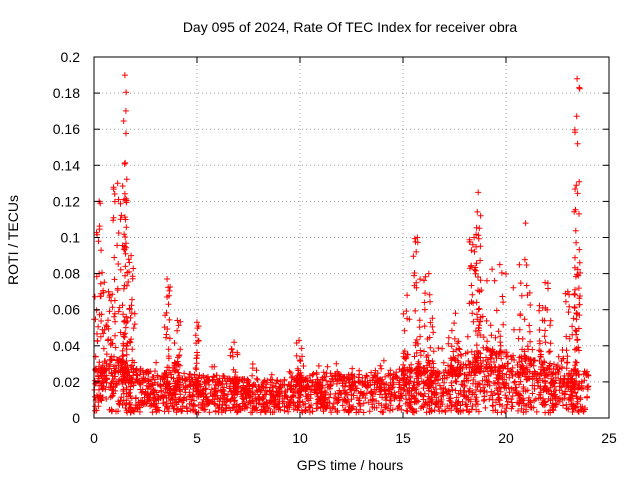 The height and width of the screenshot is (480, 640). I want to click on y-tick-label: 0, so click(76, 418).